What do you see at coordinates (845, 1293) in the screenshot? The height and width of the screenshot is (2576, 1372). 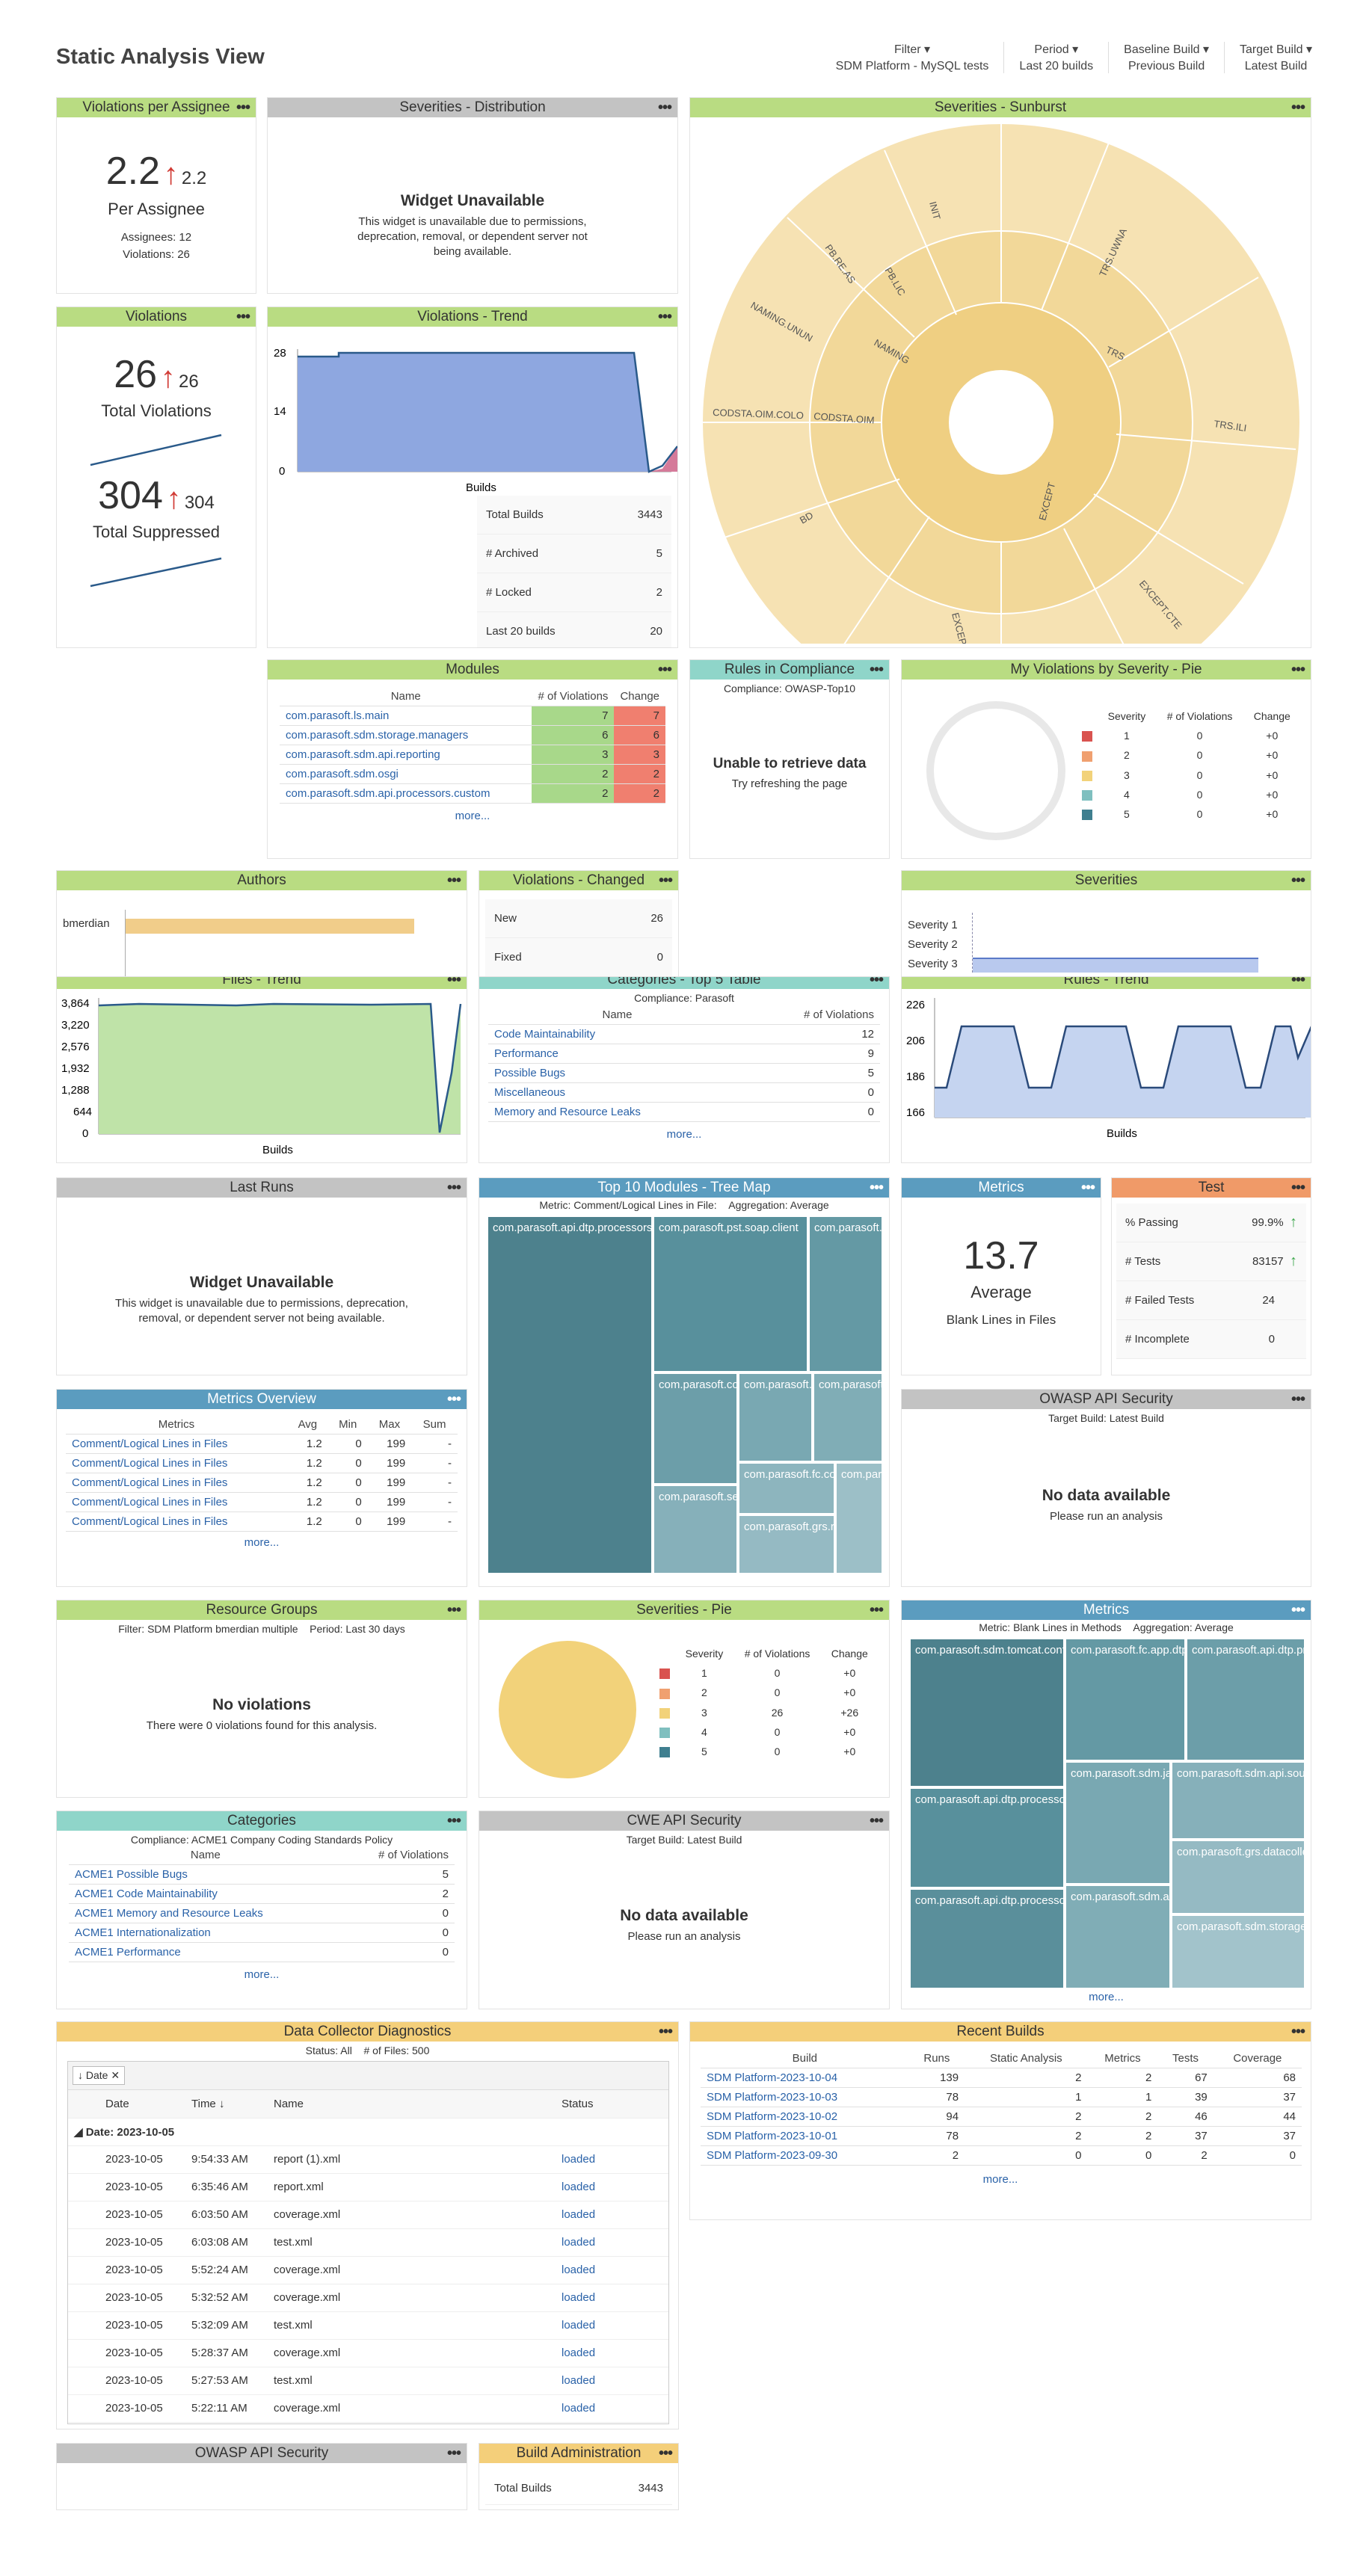 I see `treemap-cell: com.parasoft.ls.application.api` at bounding box center [845, 1293].